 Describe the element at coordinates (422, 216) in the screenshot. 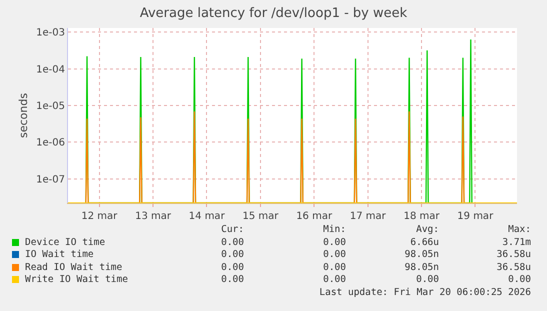

I see `x-tick-label: 18 mar` at that location.